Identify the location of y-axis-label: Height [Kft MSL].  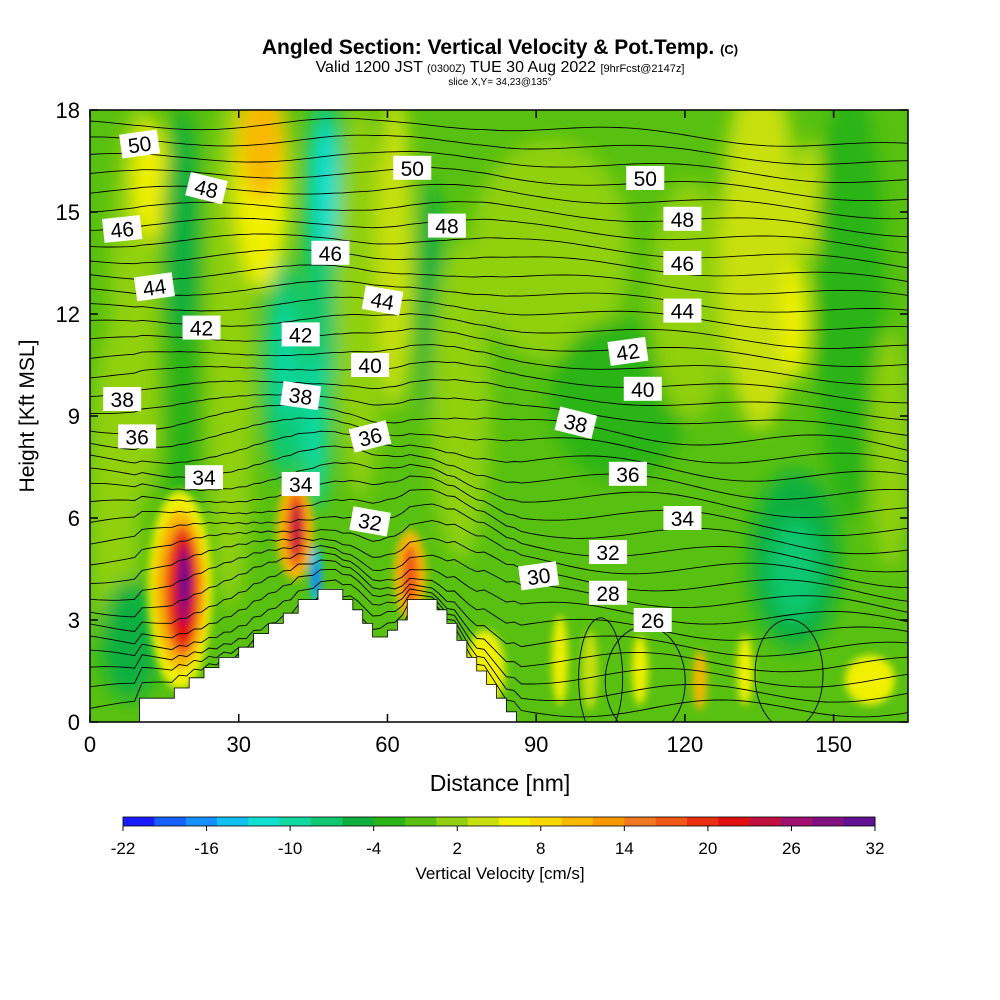
(27, 416).